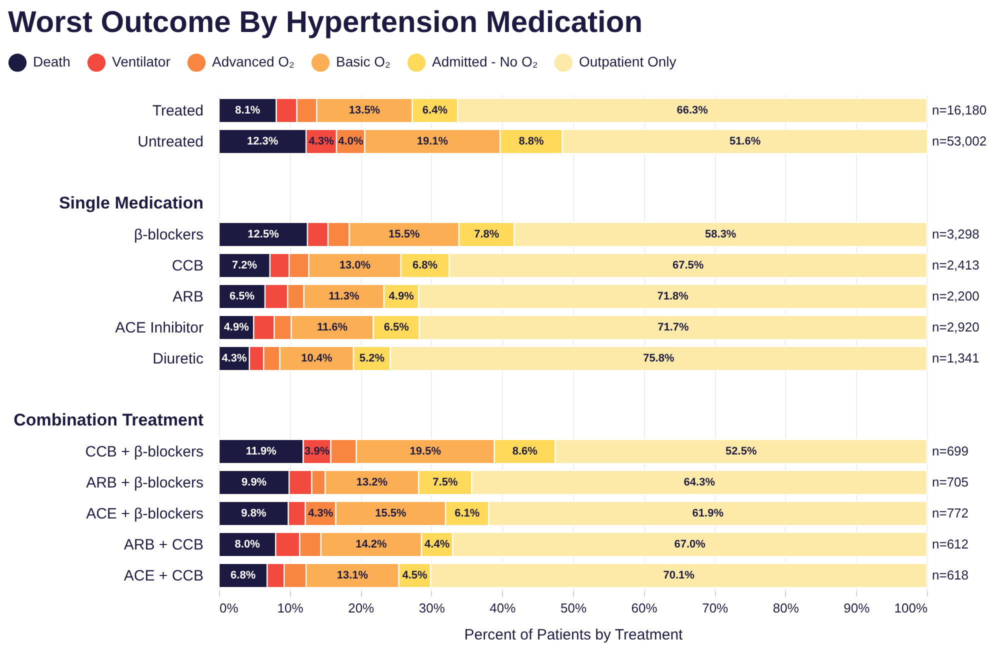  I want to click on data-label: 9.8%, so click(253, 514).